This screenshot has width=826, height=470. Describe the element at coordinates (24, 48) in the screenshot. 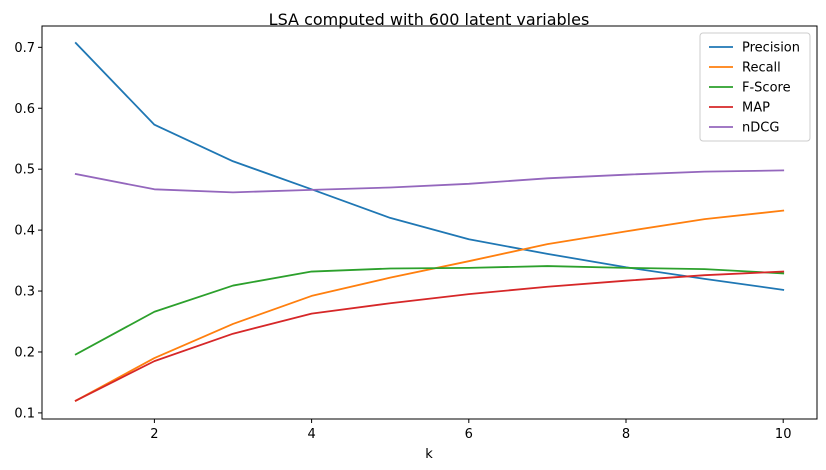

I see `y-tick-label: 0.7` at that location.